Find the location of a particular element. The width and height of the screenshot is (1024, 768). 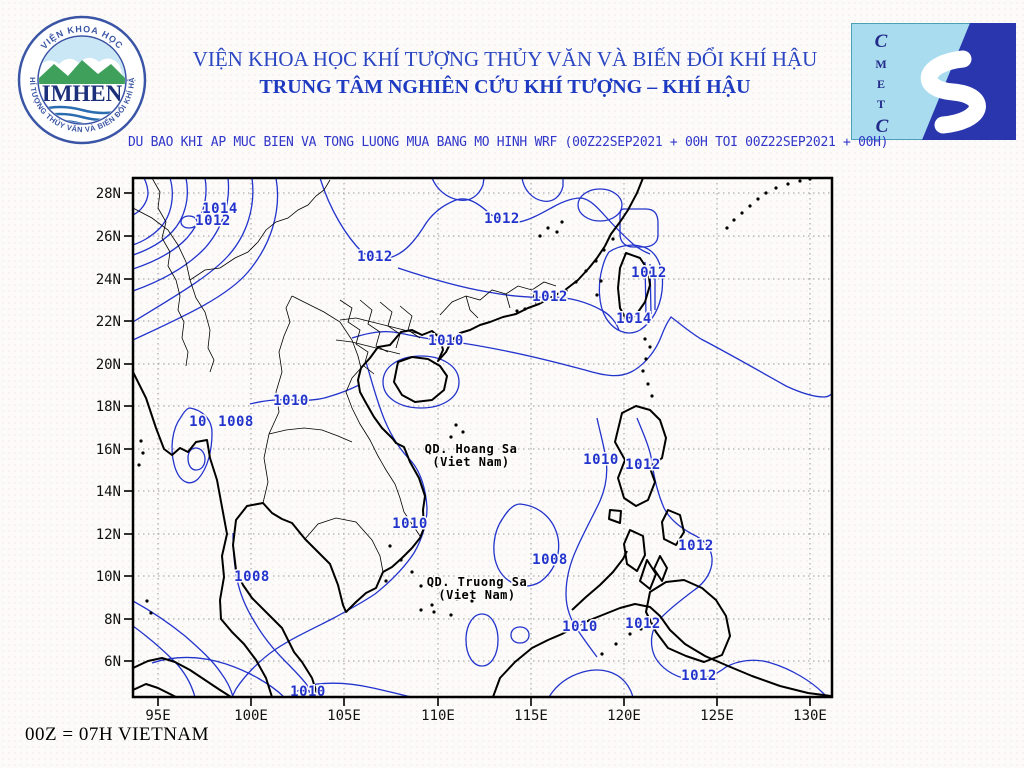

lat-tick-label: 6N is located at coordinates (112, 662).